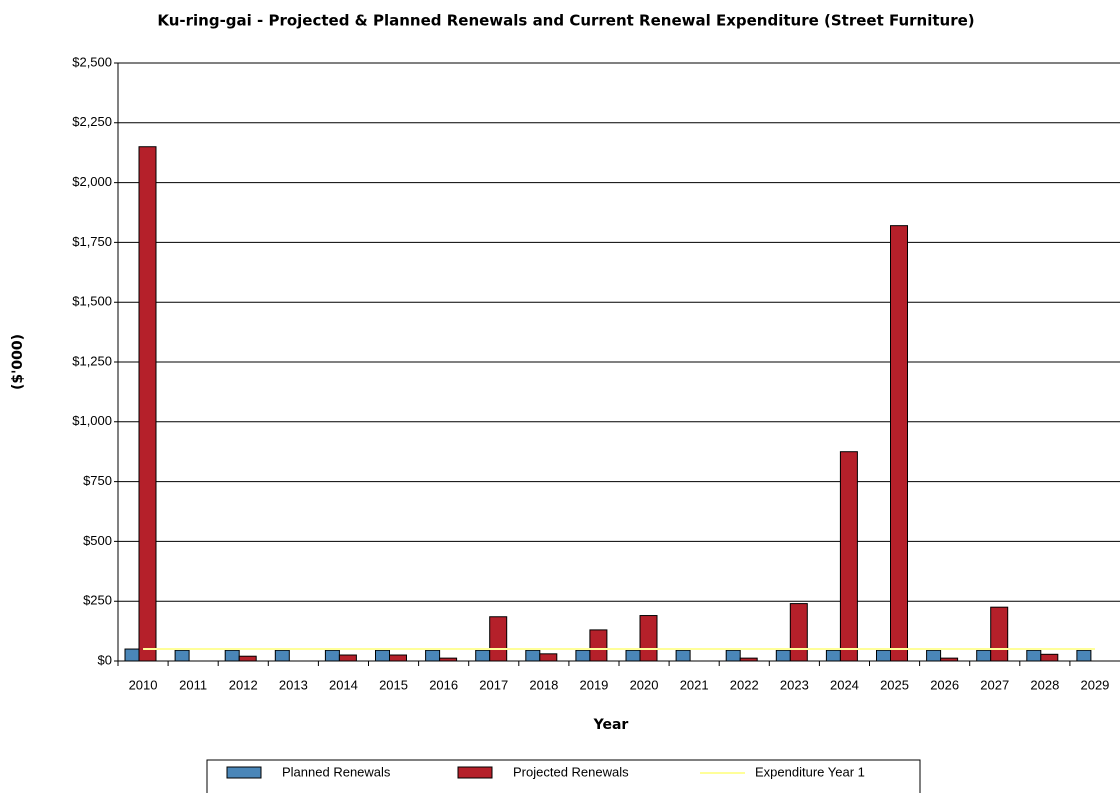 The image size is (1120, 793). What do you see at coordinates (92, 181) in the screenshot?
I see `y-tick-label: $2,000` at bounding box center [92, 181].